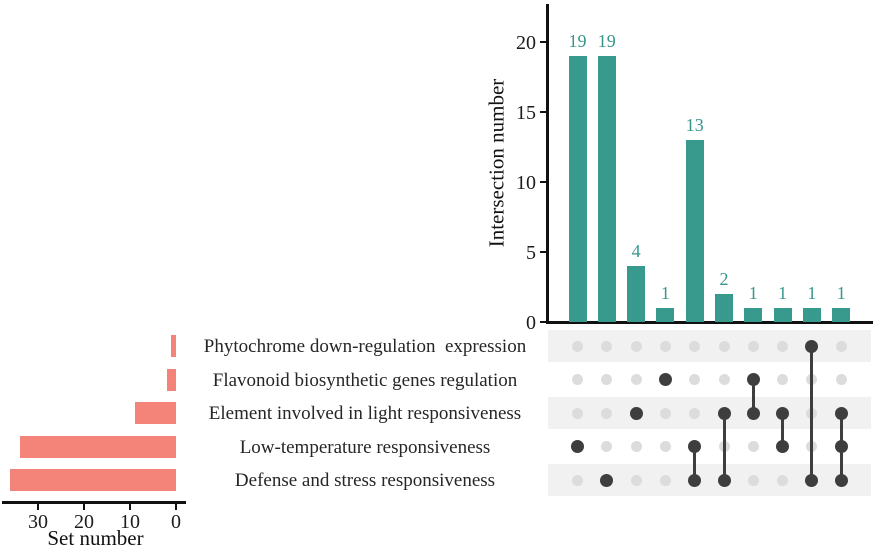 The height and width of the screenshot is (556, 875). I want to click on intersection-axis-title: Intersection number, so click(496, 163).